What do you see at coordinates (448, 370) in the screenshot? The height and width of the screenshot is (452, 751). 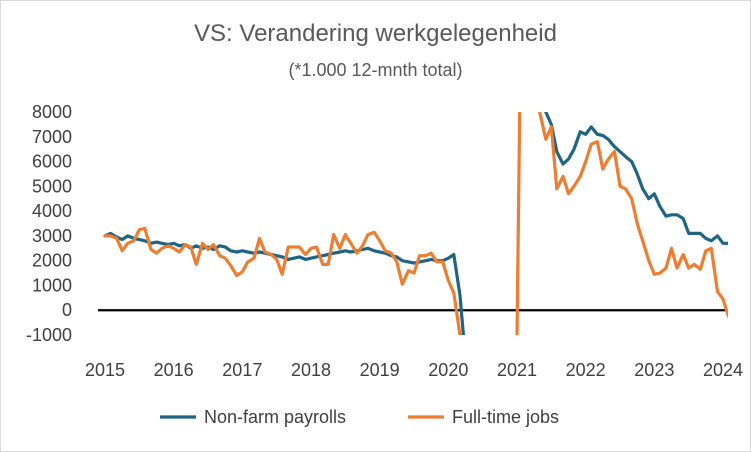 I see `x-tick-label: 2020` at bounding box center [448, 370].